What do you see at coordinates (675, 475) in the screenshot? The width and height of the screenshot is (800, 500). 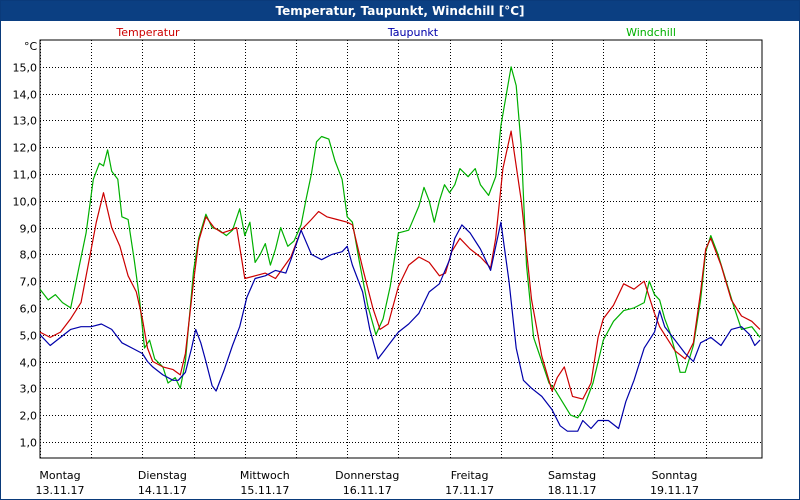 I see `x-tick-day: Sonntag` at bounding box center [675, 475].